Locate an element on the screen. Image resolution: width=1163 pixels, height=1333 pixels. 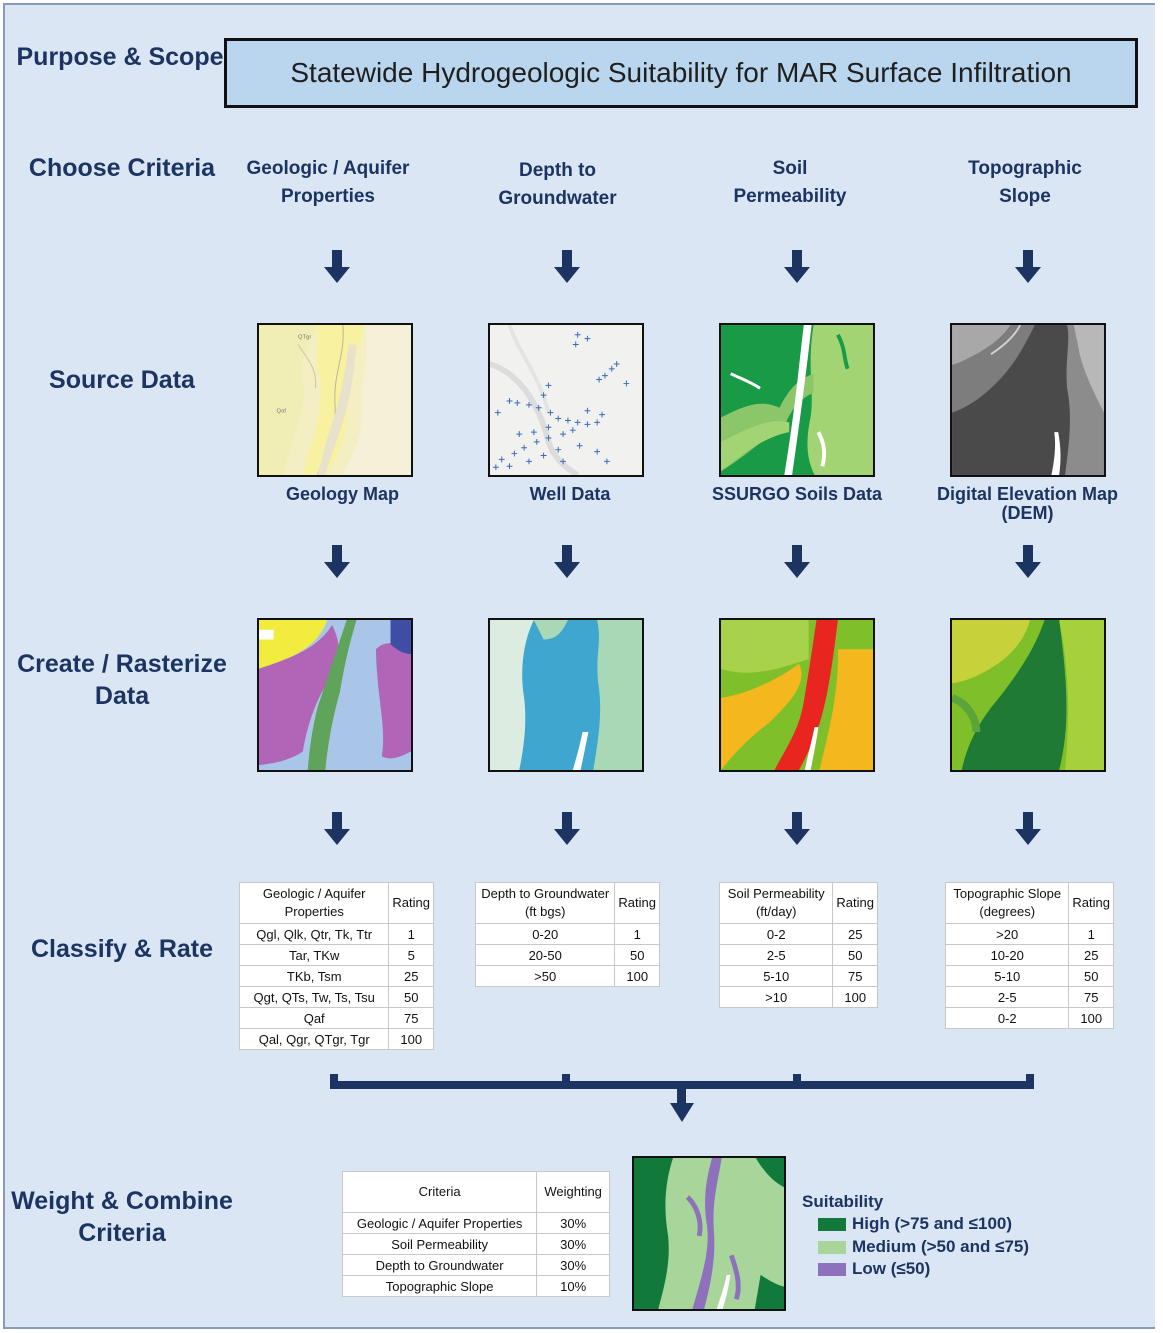
legend-swatch-low is located at coordinates (832, 1269).